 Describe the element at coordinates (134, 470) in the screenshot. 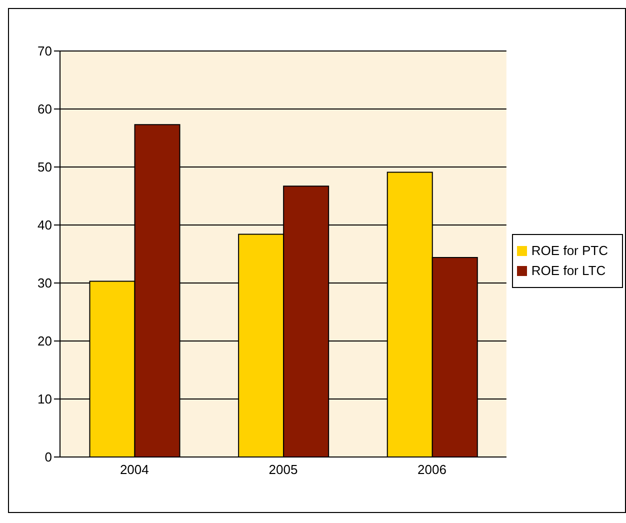

I see `x-tick-label: 2004` at that location.